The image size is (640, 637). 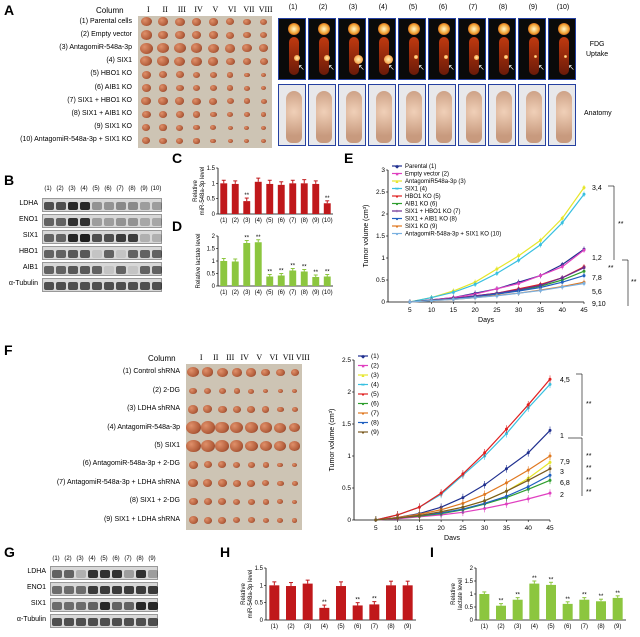 I want to click on legend-entry: HBO1 KO (5), so click(x=423, y=197).